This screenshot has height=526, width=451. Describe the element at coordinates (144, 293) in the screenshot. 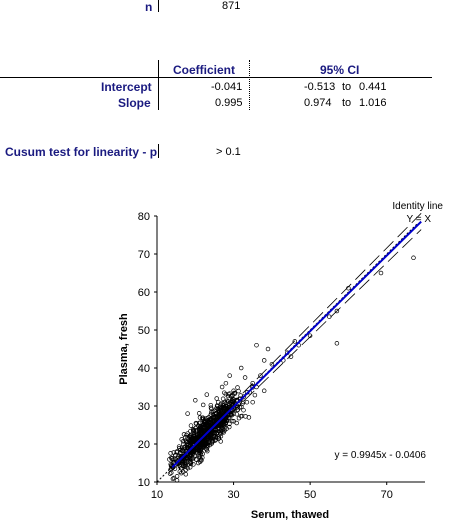

I see `y-tick-label: 60` at that location.